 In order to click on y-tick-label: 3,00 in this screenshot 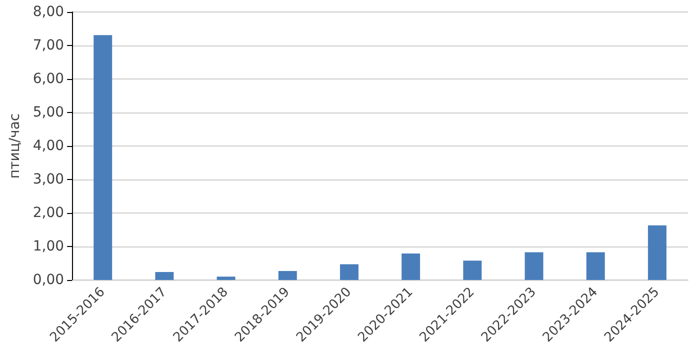, I will do `click(48, 180)`.